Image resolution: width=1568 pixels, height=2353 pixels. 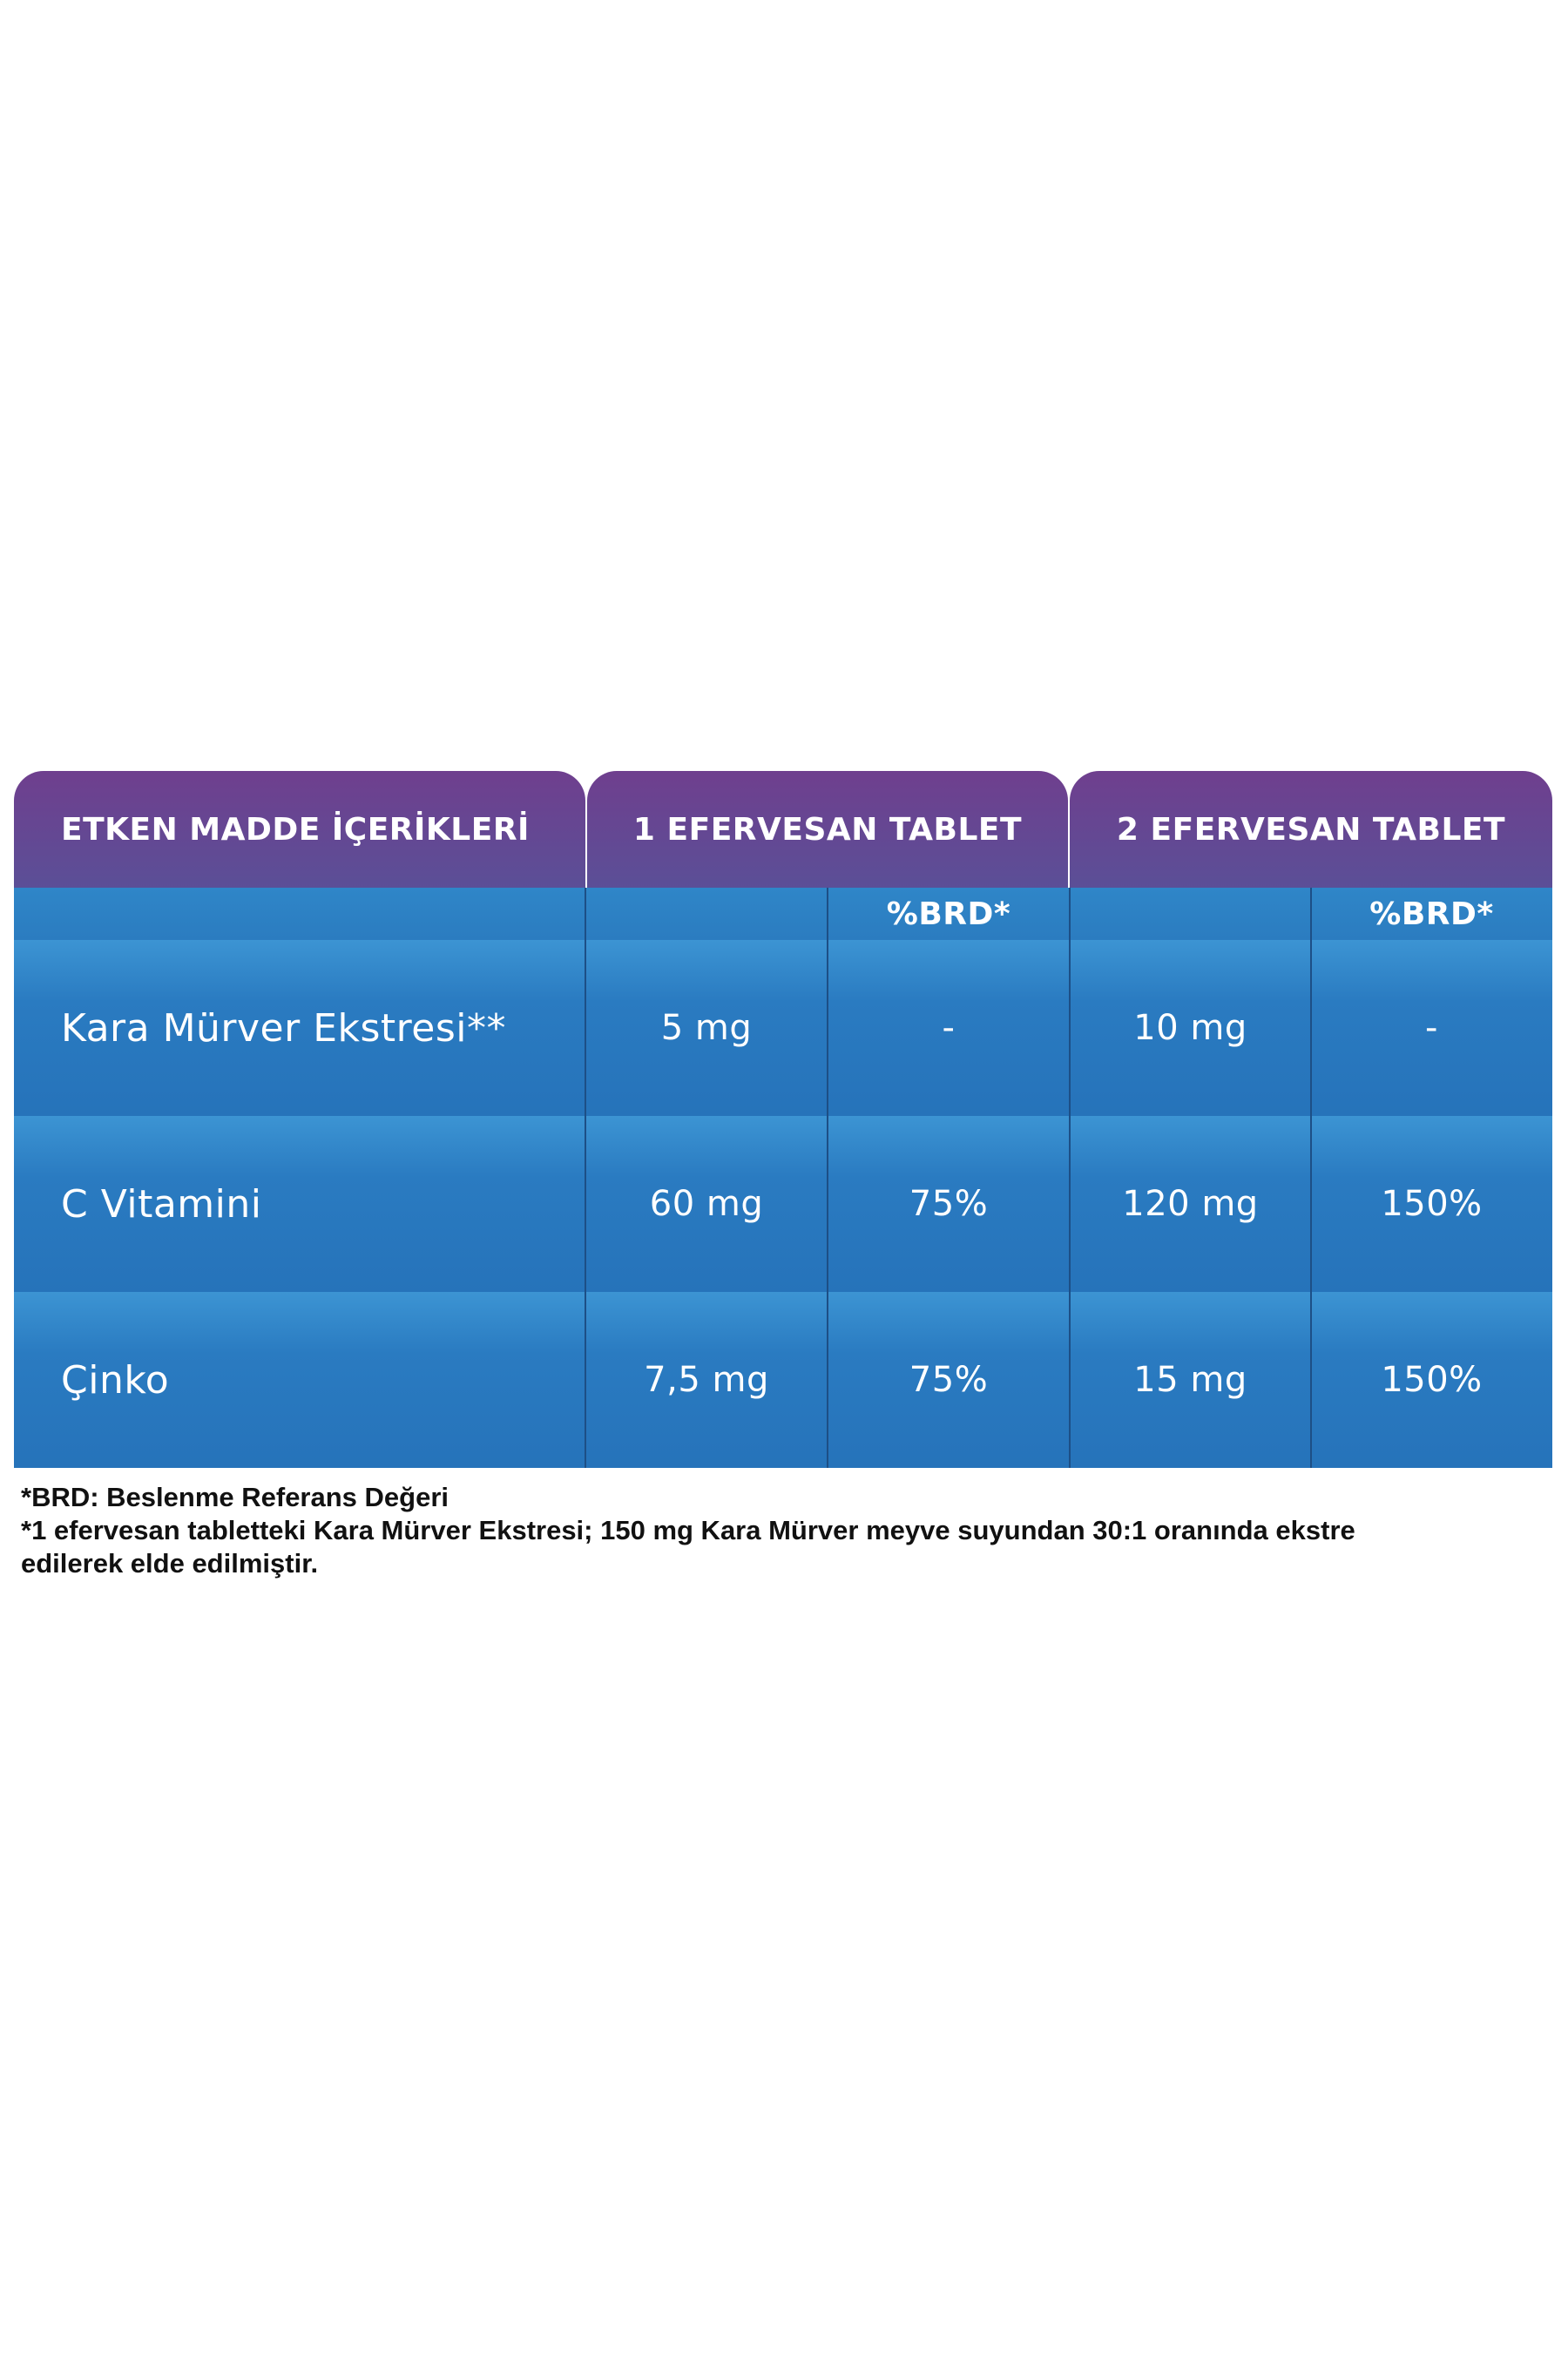 What do you see at coordinates (706, 1380) in the screenshot?
I see `one-tablet-amount: 7,5 mg` at bounding box center [706, 1380].